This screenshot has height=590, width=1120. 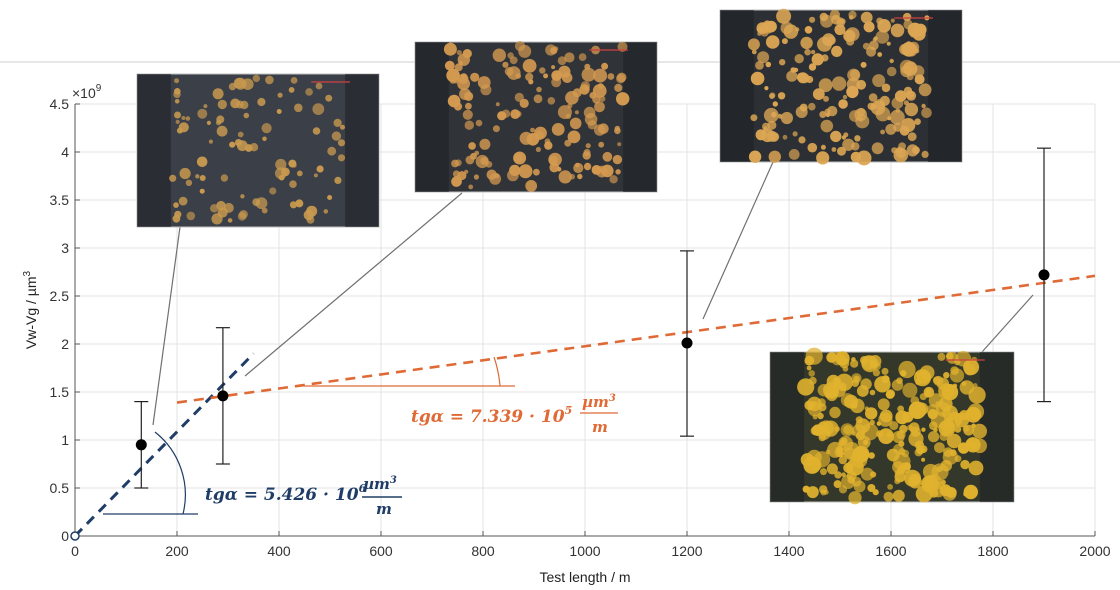 I want to click on x-axis-label: Test length / m, so click(x=584, y=577).